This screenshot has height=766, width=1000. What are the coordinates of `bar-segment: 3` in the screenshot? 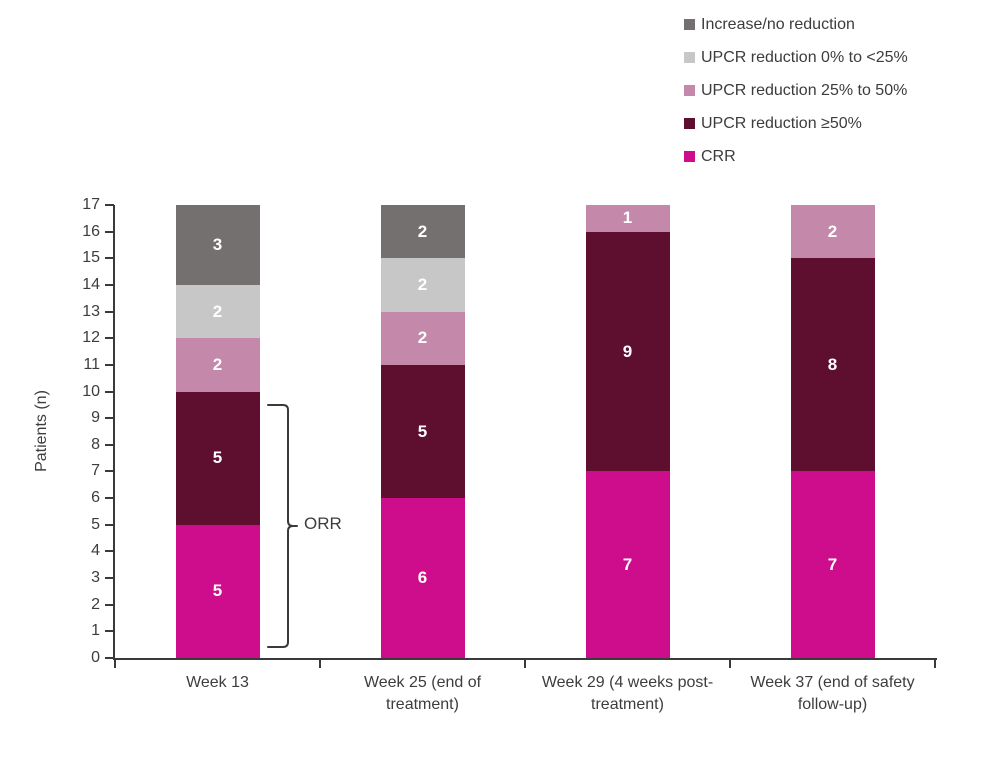 It's located at (217, 245).